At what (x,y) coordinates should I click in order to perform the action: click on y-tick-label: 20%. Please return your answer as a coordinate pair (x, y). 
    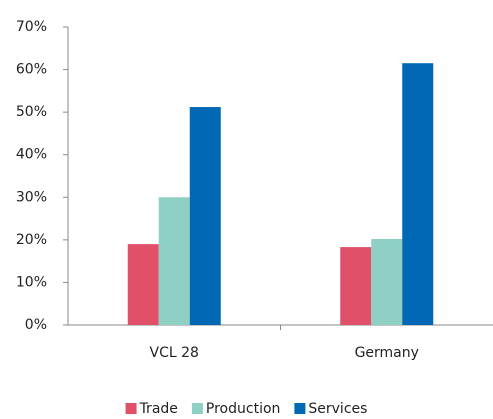
    Looking at the image, I should click on (31, 240).